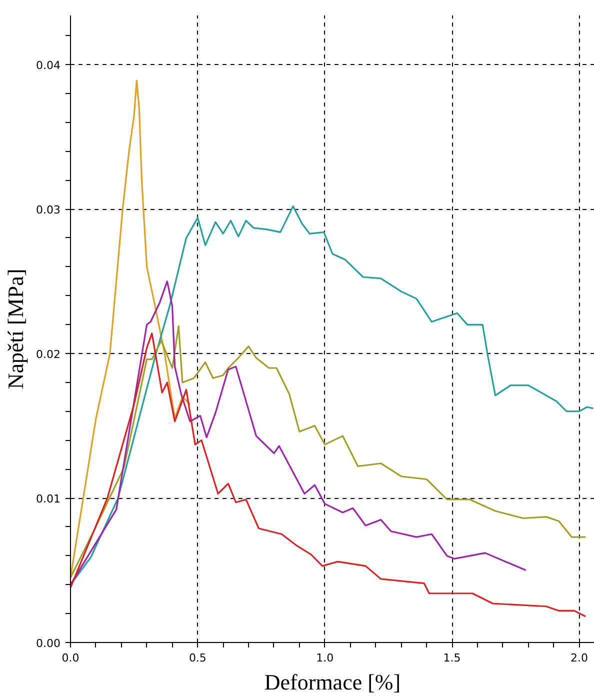  I want to click on x-tick-label: 0.5, so click(197, 658).